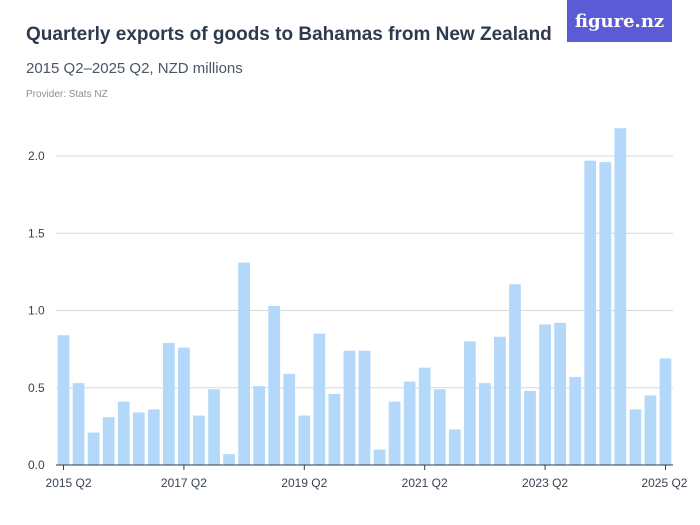 The width and height of the screenshot is (700, 525). I want to click on bar-2021-q2, so click(424, 416).